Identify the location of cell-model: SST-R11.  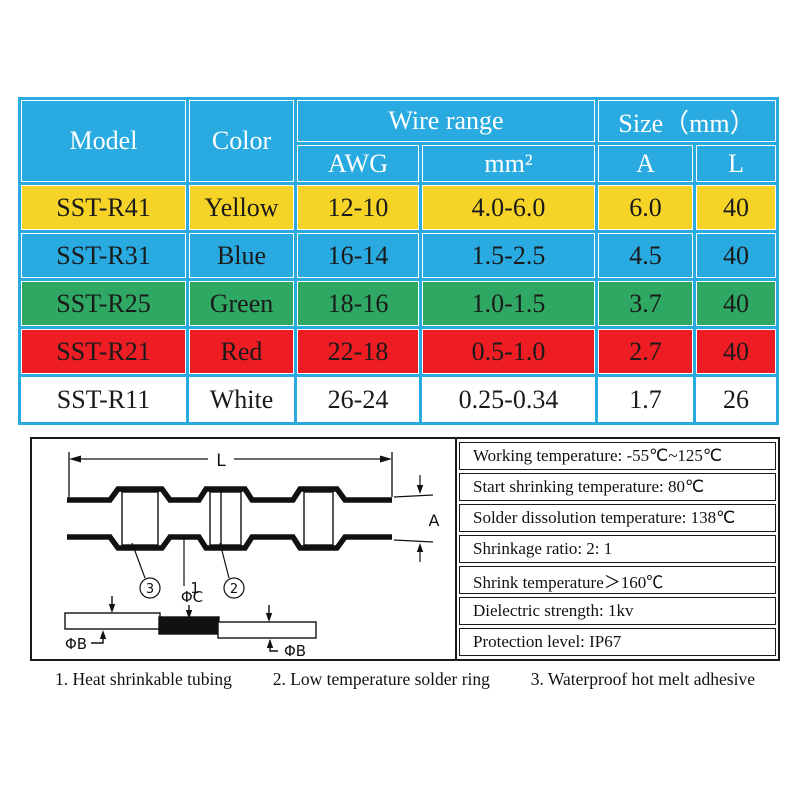
(103, 399).